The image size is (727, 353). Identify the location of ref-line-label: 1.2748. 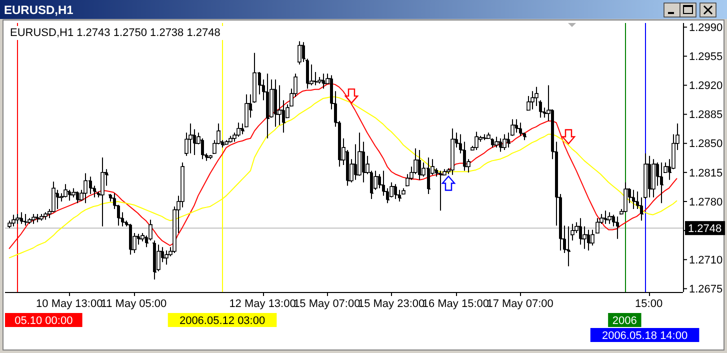
(705, 228).